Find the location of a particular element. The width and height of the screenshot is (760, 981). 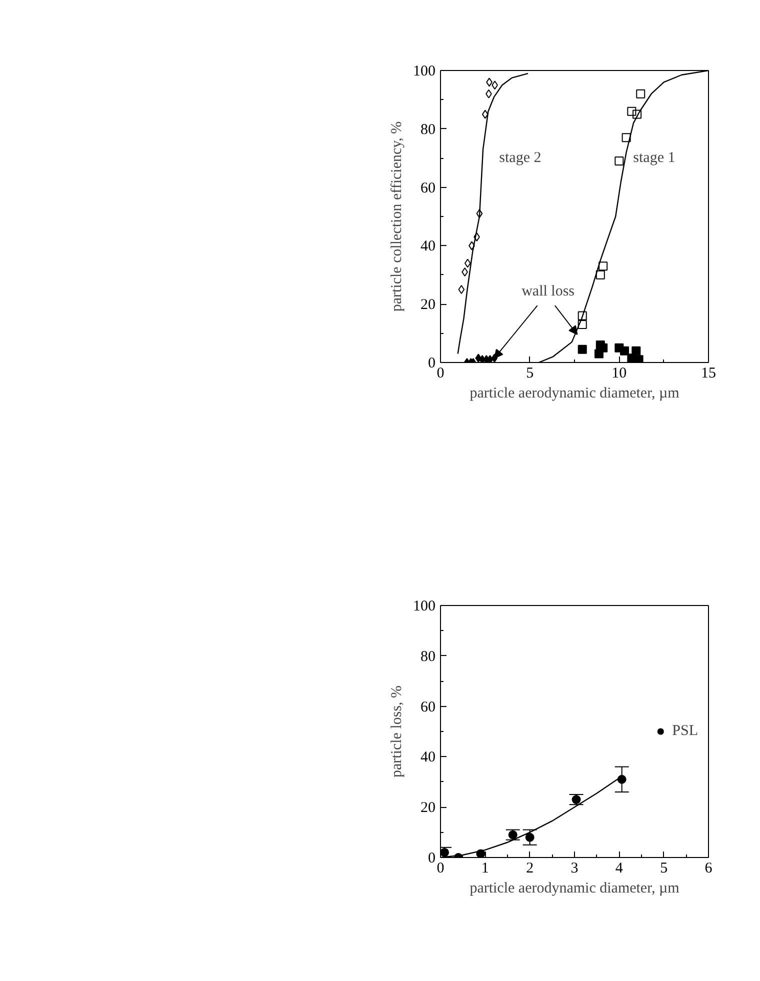

x-tick-label: 3 is located at coordinates (574, 868).